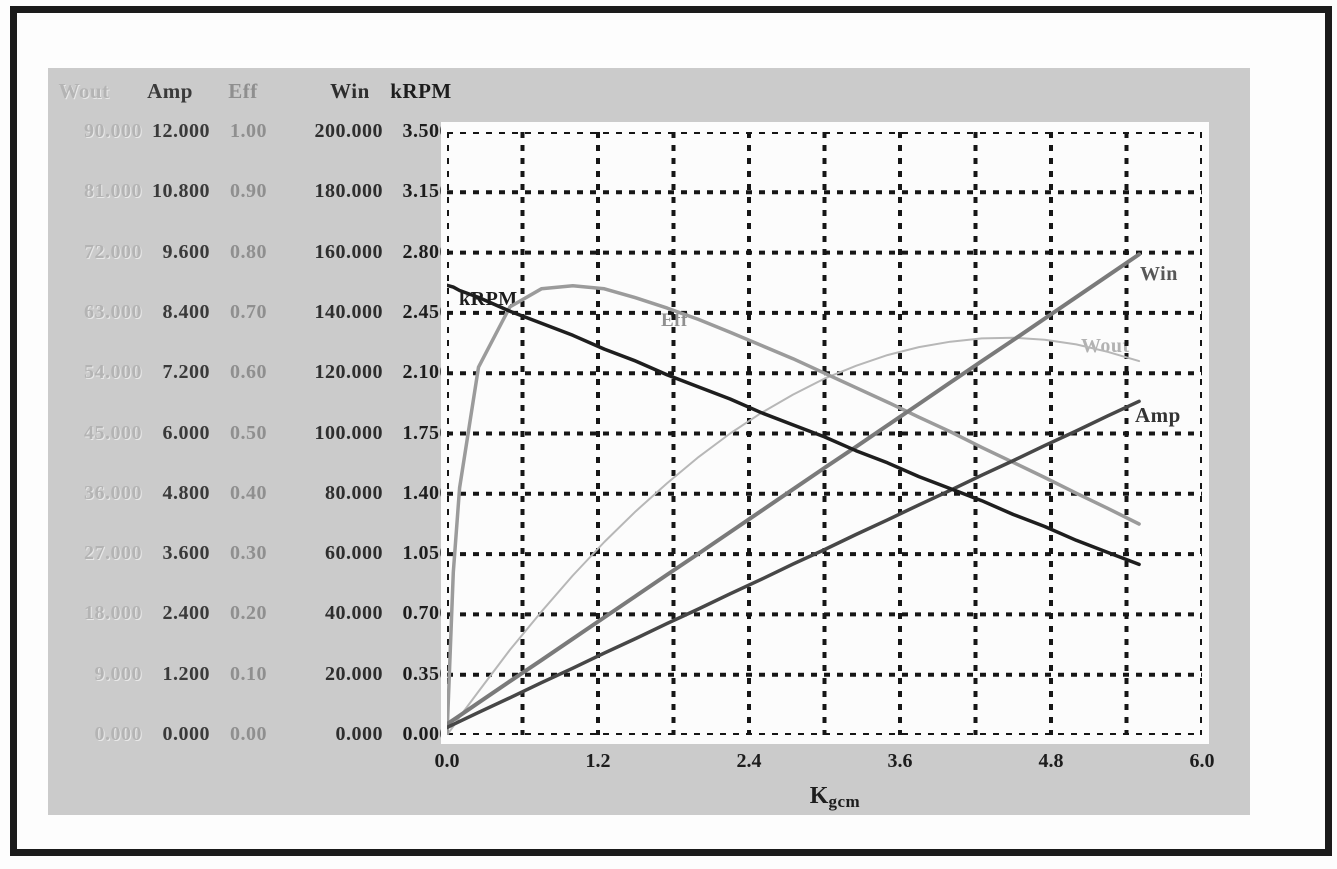  What do you see at coordinates (354, 553) in the screenshot?
I see `axis-value-win: 60.000` at bounding box center [354, 553].